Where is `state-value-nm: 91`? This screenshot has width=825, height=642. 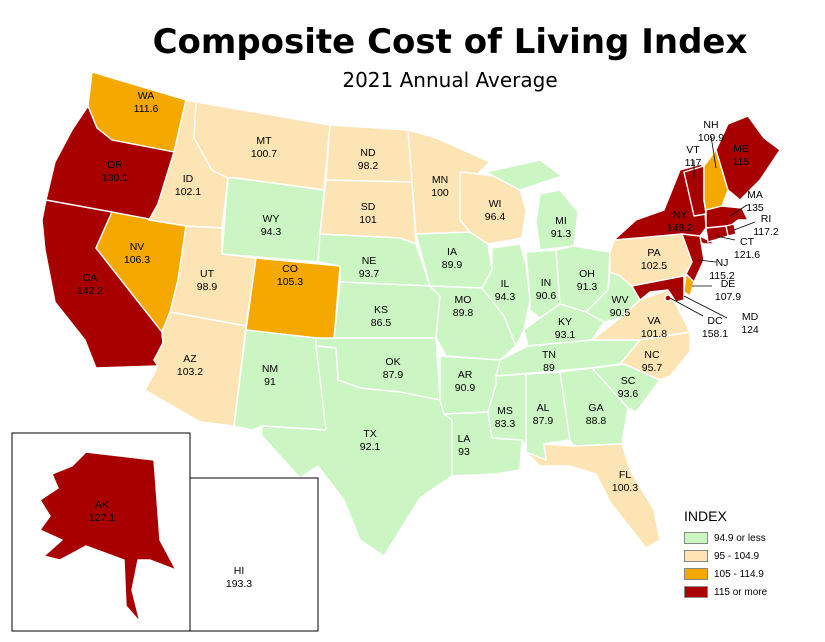 state-value-nm: 91 is located at coordinates (270, 382).